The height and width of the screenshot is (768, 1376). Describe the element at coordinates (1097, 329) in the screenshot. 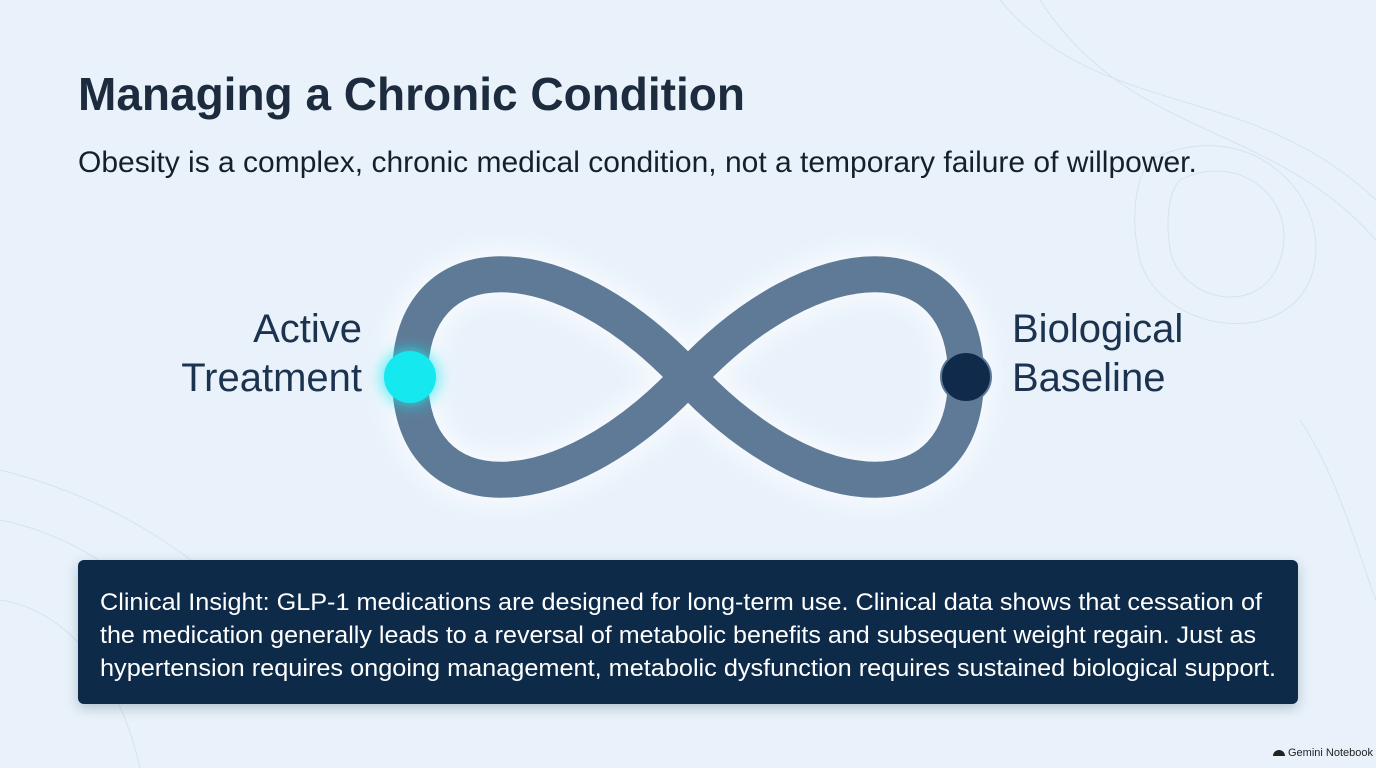

I see `right-label: Biological` at that location.